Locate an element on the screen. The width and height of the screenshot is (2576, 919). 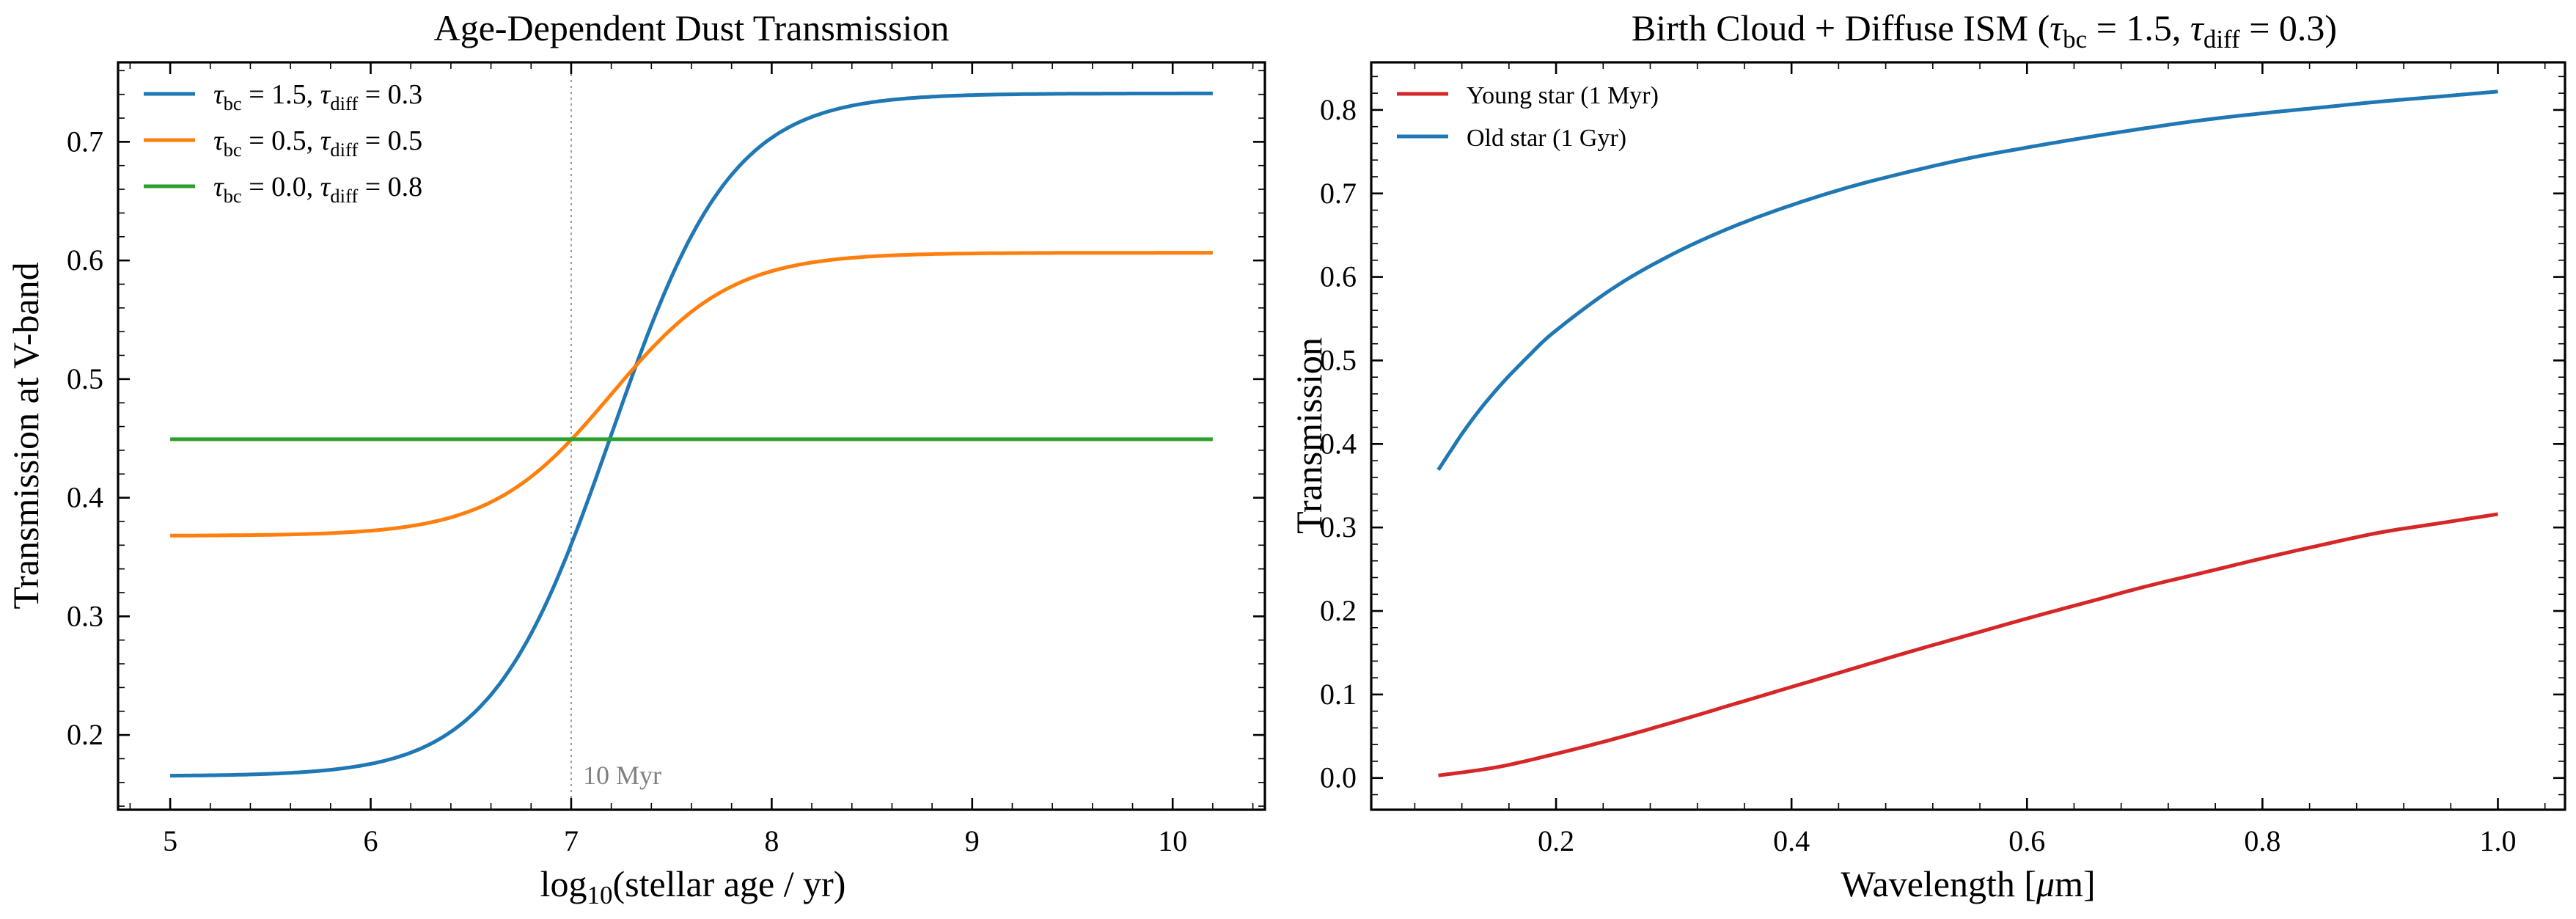
left-legend-label-1: τbc = 1.5, τdiff = 0.3 is located at coordinates (318, 96).